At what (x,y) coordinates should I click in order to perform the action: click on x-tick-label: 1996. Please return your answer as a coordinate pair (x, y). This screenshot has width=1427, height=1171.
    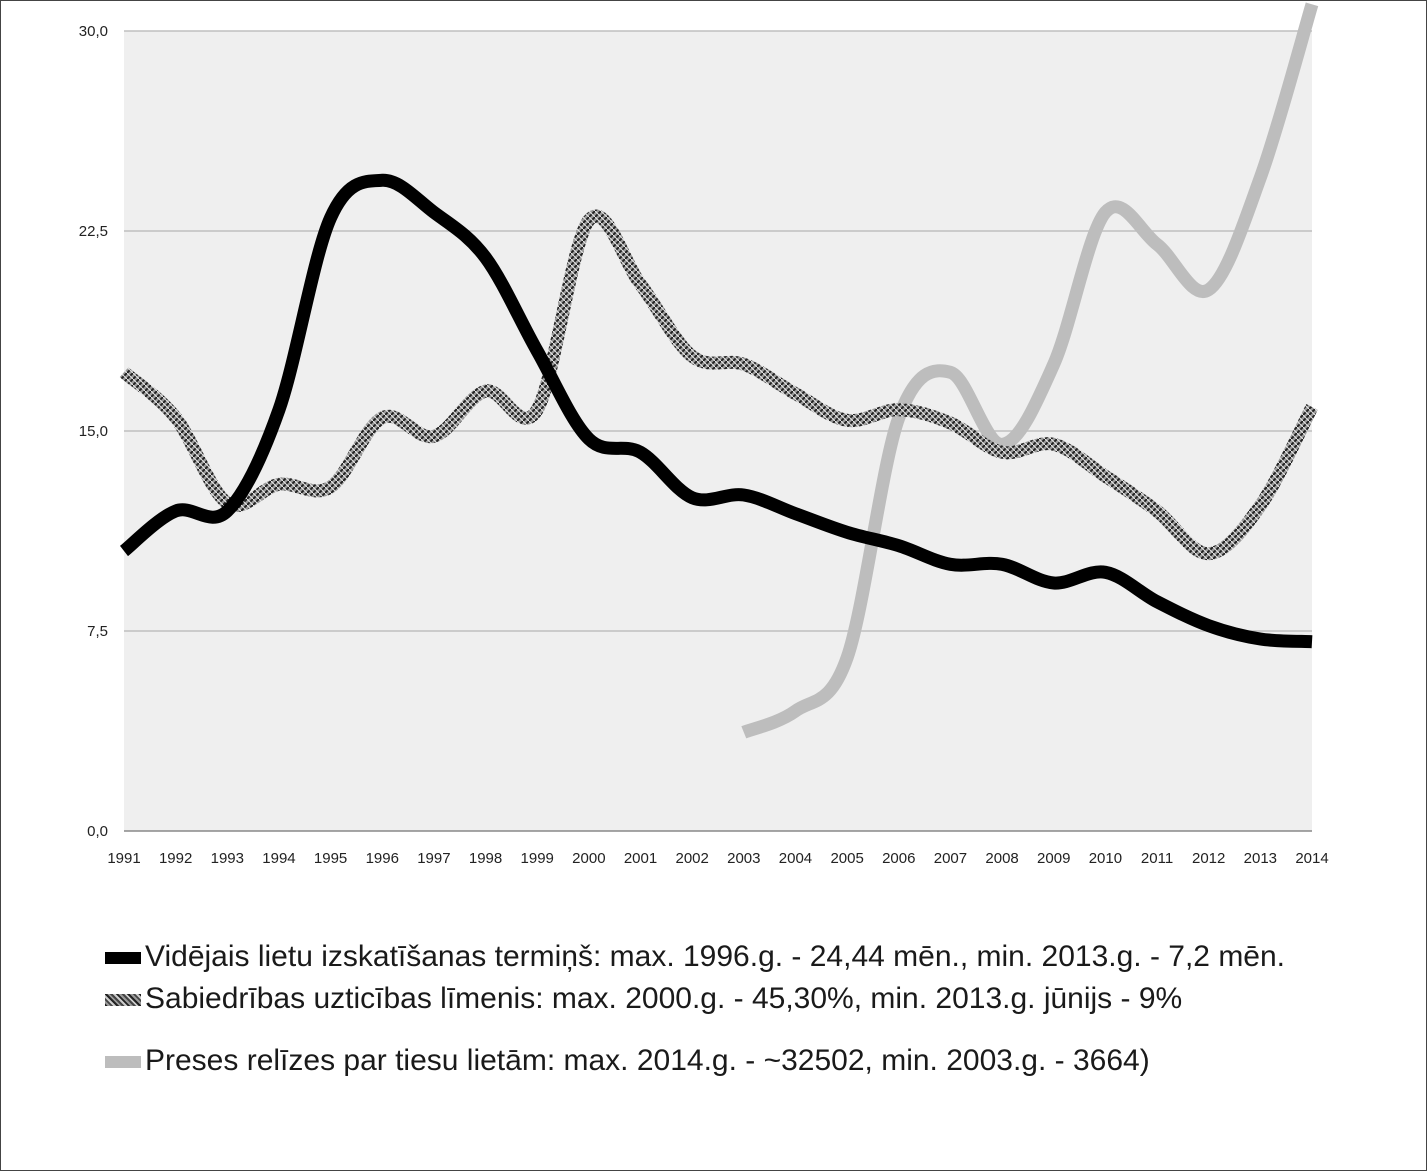
    Looking at the image, I should click on (382, 858).